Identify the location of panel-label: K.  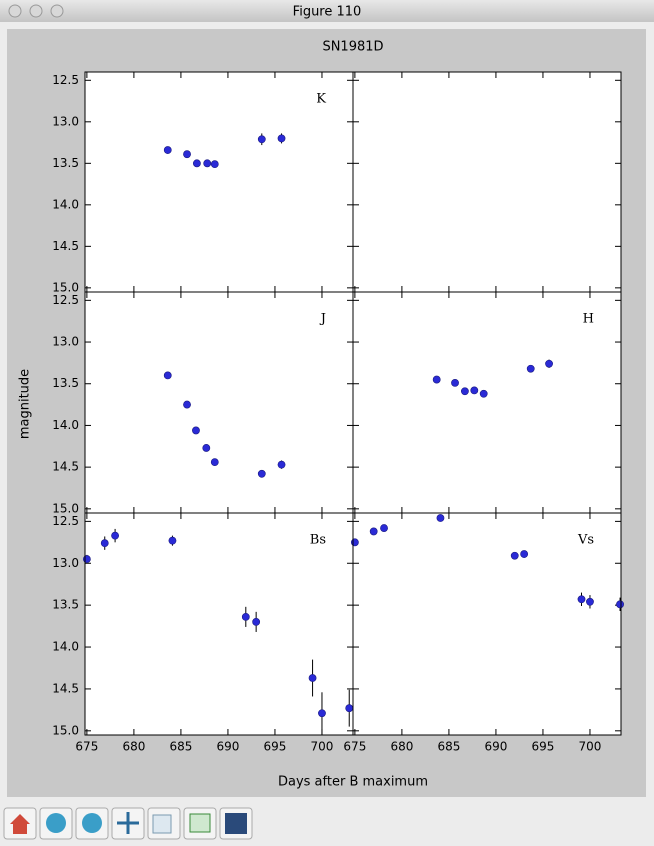
(321, 99).